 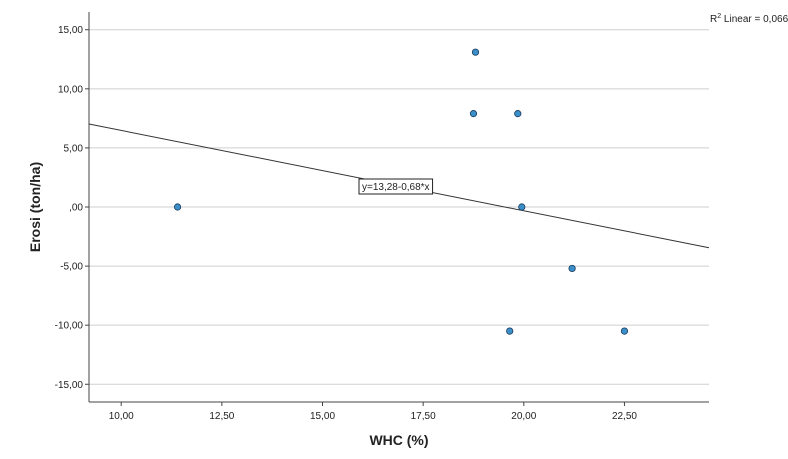 I want to click on fit-equation-text: y=13,28-0,68*x, so click(x=396, y=187).